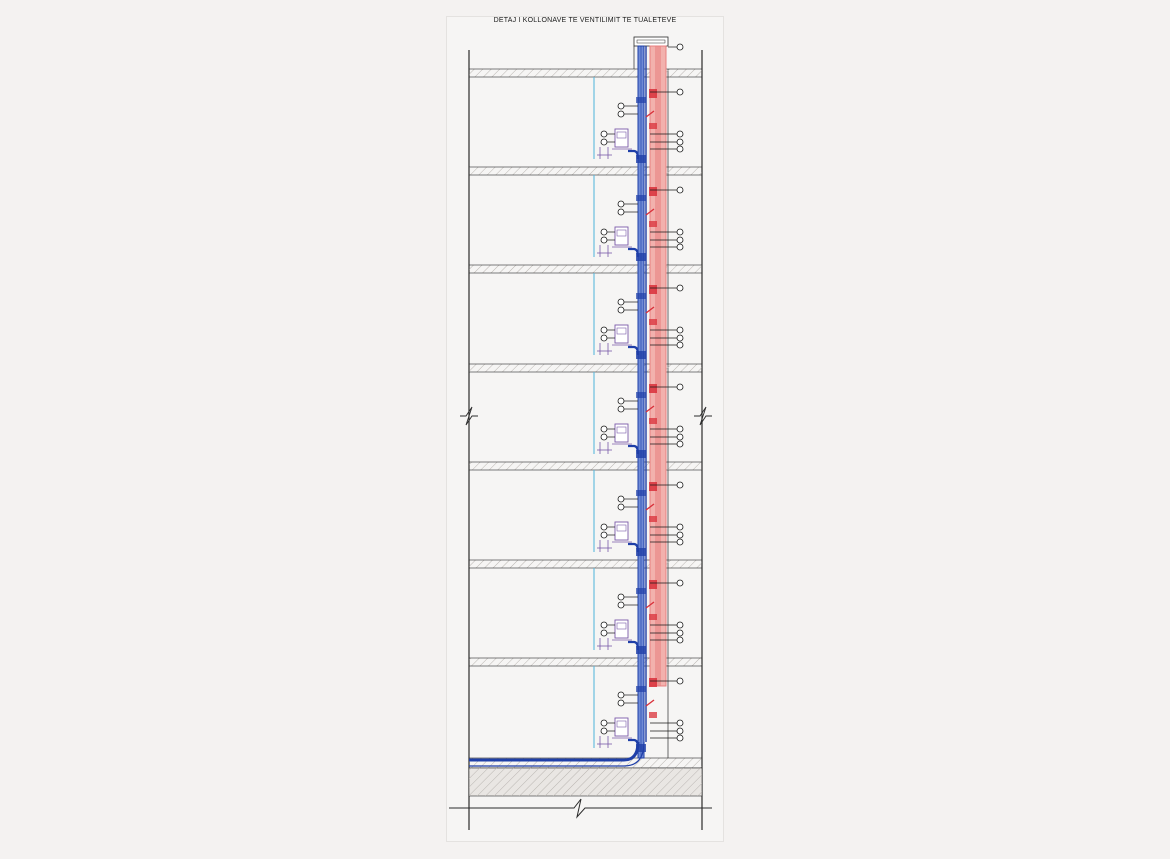 This screenshot has width=1170, height=859. I want to click on vent-column, so click(656, 393).